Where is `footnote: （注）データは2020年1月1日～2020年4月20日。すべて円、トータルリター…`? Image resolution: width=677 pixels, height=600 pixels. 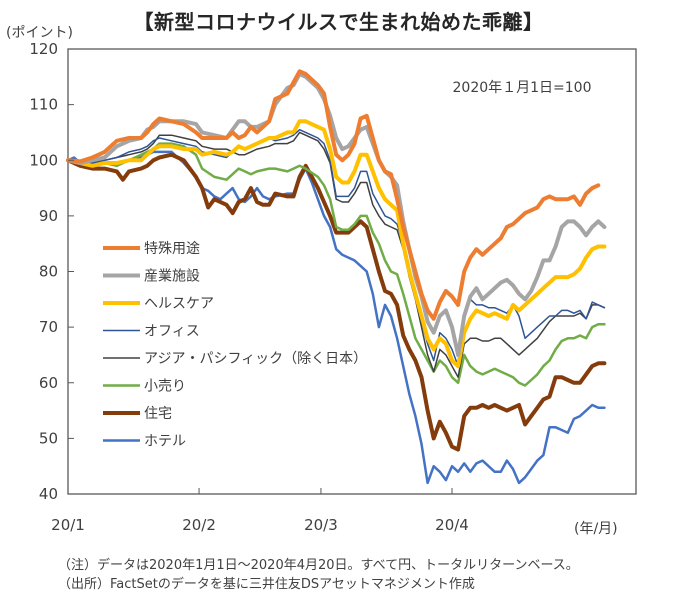 footnote: （注）データは2020年1月1日～2020年4月20日。すべて円、トータルリター… is located at coordinates (318, 565).